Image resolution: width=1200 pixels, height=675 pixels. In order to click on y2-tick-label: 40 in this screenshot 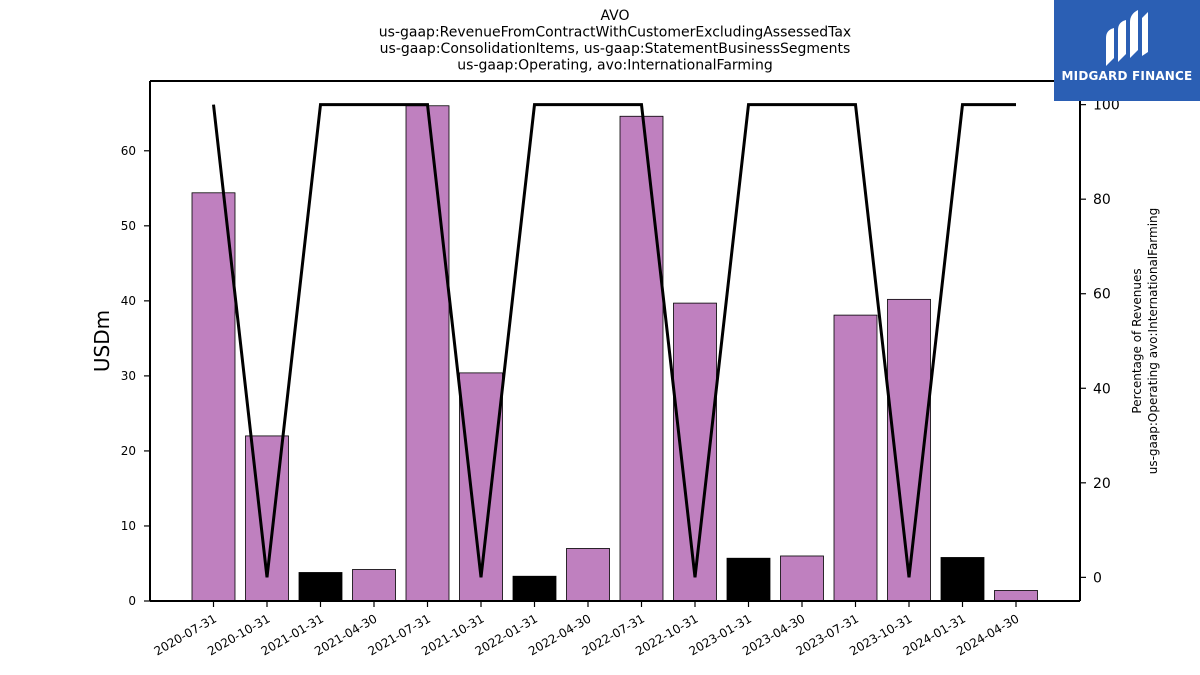, I will do `click(1102, 389)`.